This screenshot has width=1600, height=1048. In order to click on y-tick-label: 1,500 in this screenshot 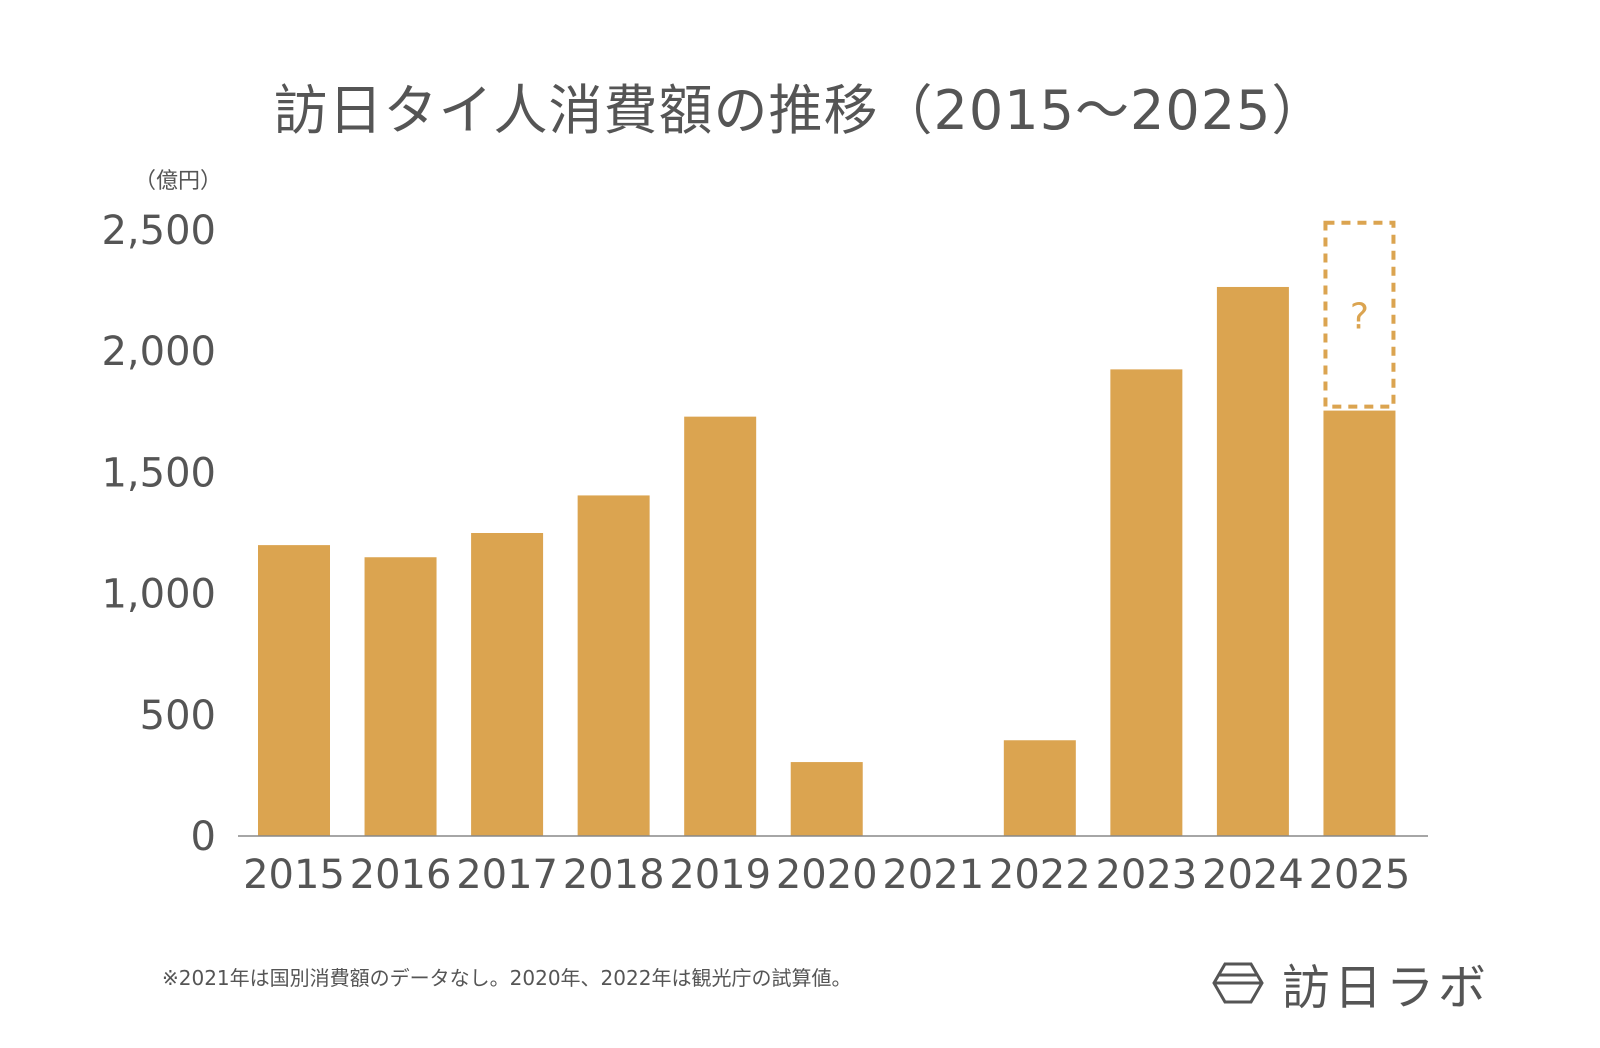, I will do `click(158, 473)`.